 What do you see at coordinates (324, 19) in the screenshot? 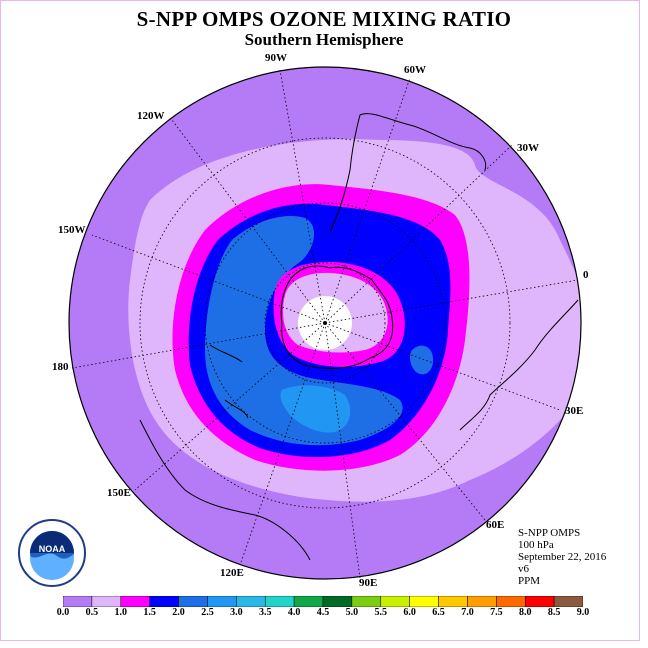
I see `map-title: S-NPP OMPS OZONE MIXING RATIO` at bounding box center [324, 19].